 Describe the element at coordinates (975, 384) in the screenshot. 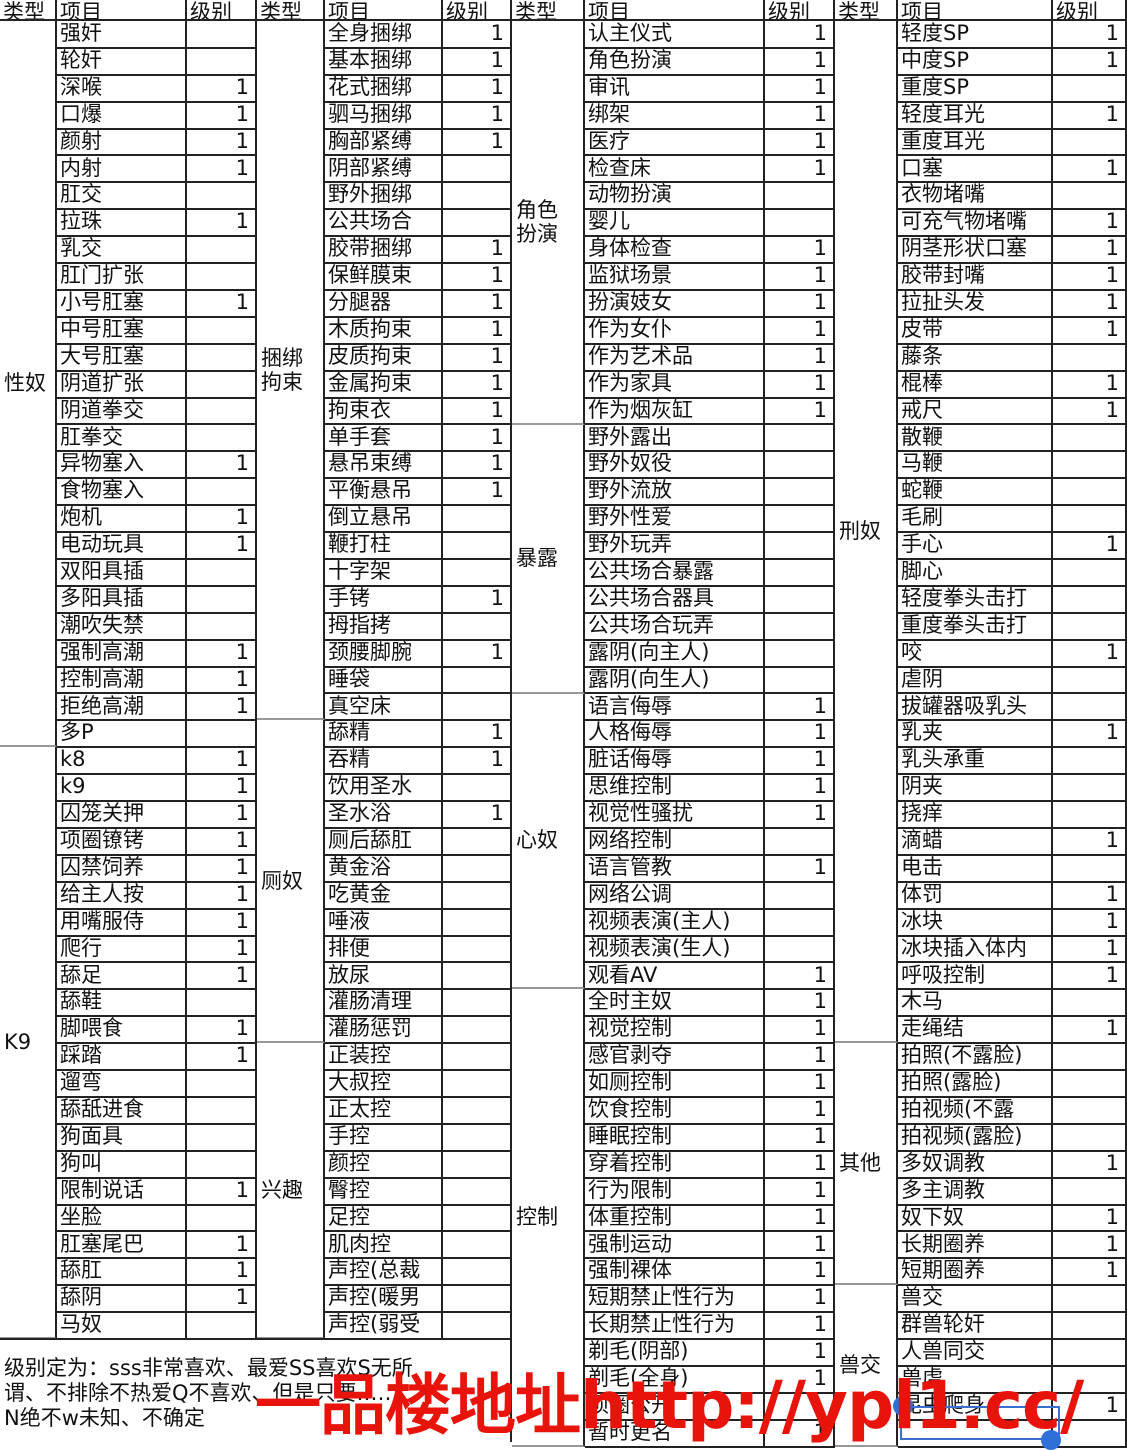

I see `item-cell: 棍棒` at that location.